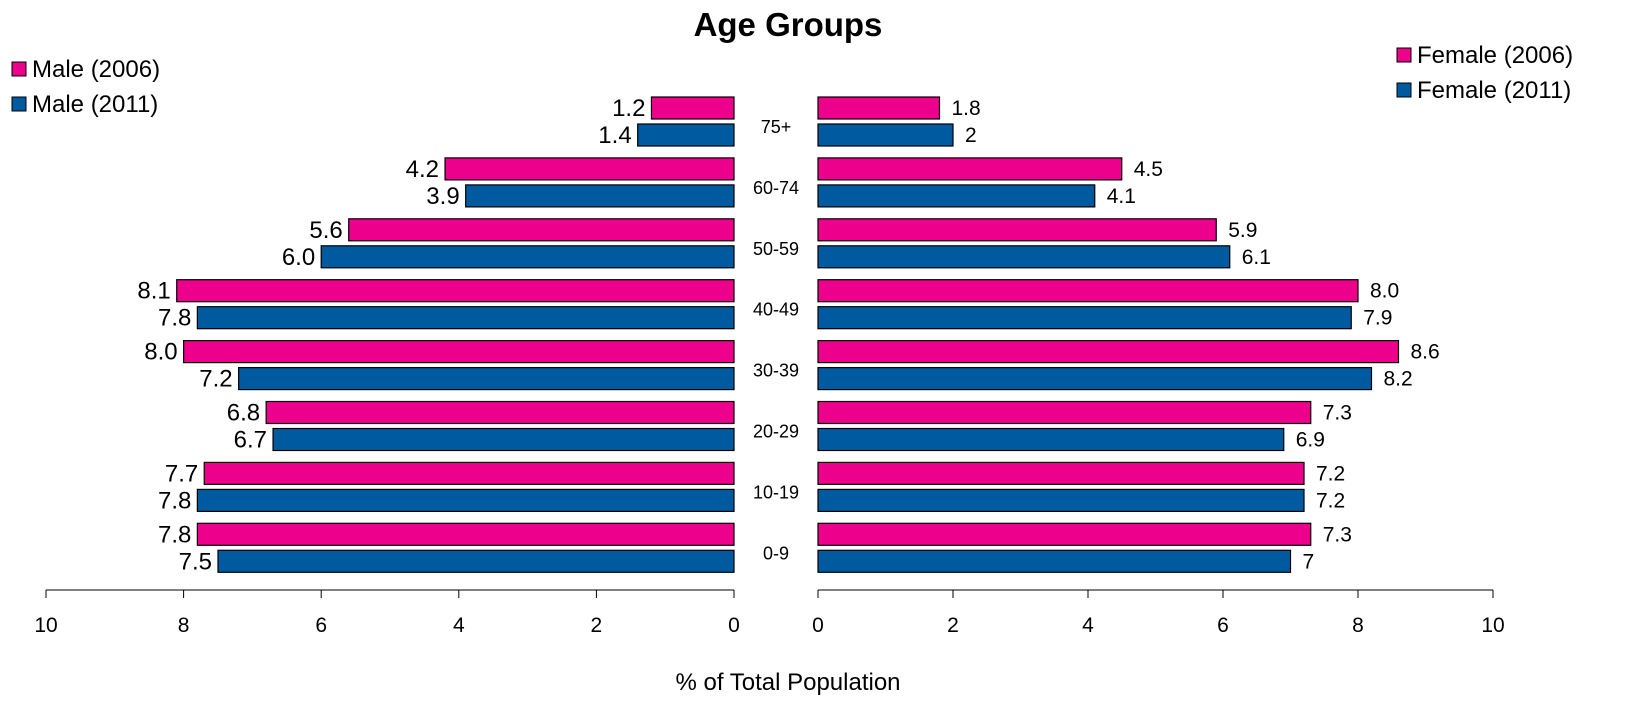 The height and width of the screenshot is (703, 1633). I want to click on male-axis-tick-label: 2, so click(597, 625).